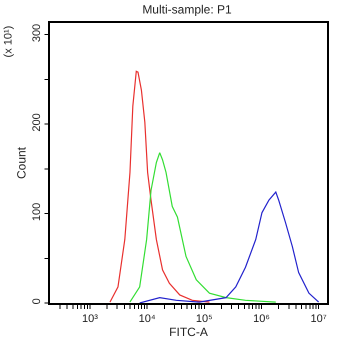 Image resolution: width=340 pixels, height=350 pixels. I want to click on y-axis-title: Count, so click(21, 163).